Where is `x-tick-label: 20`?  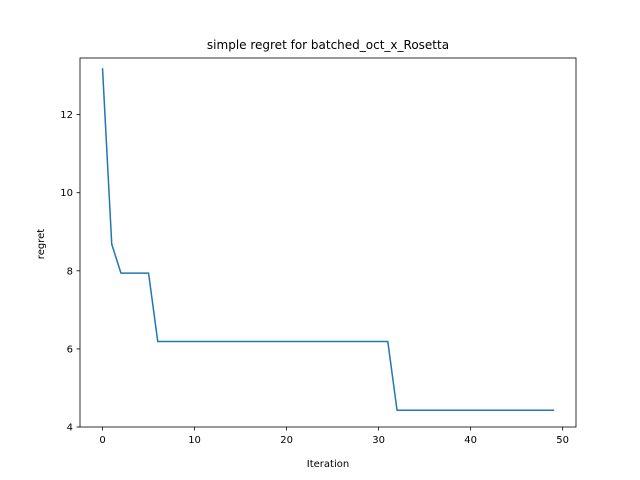 x-tick-label: 20 is located at coordinates (286, 440).